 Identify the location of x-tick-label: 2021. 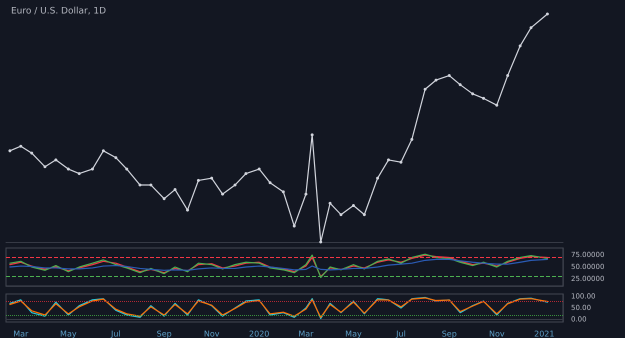
(544, 334).